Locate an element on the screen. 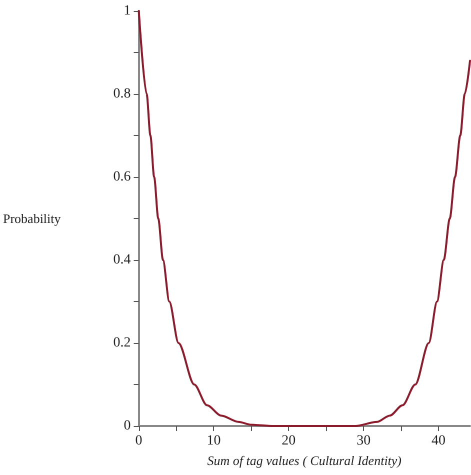  y-tick-label: 0.4 is located at coordinates (122, 260).